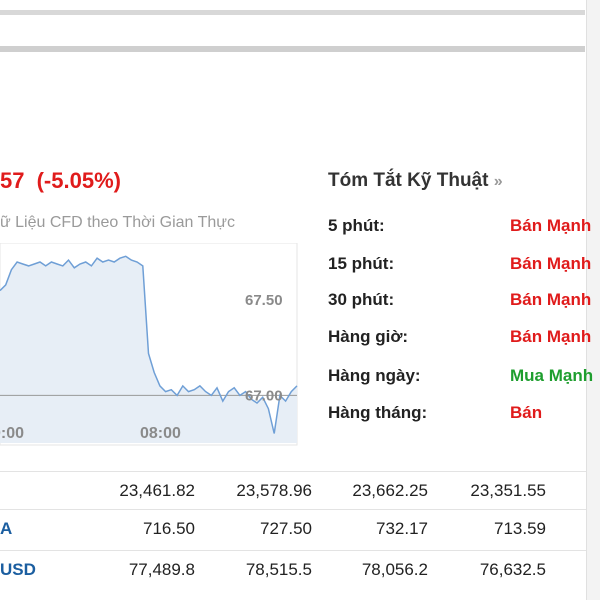  What do you see at coordinates (520, 528) in the screenshot?
I see `table-cell: 713.59` at bounding box center [520, 528].